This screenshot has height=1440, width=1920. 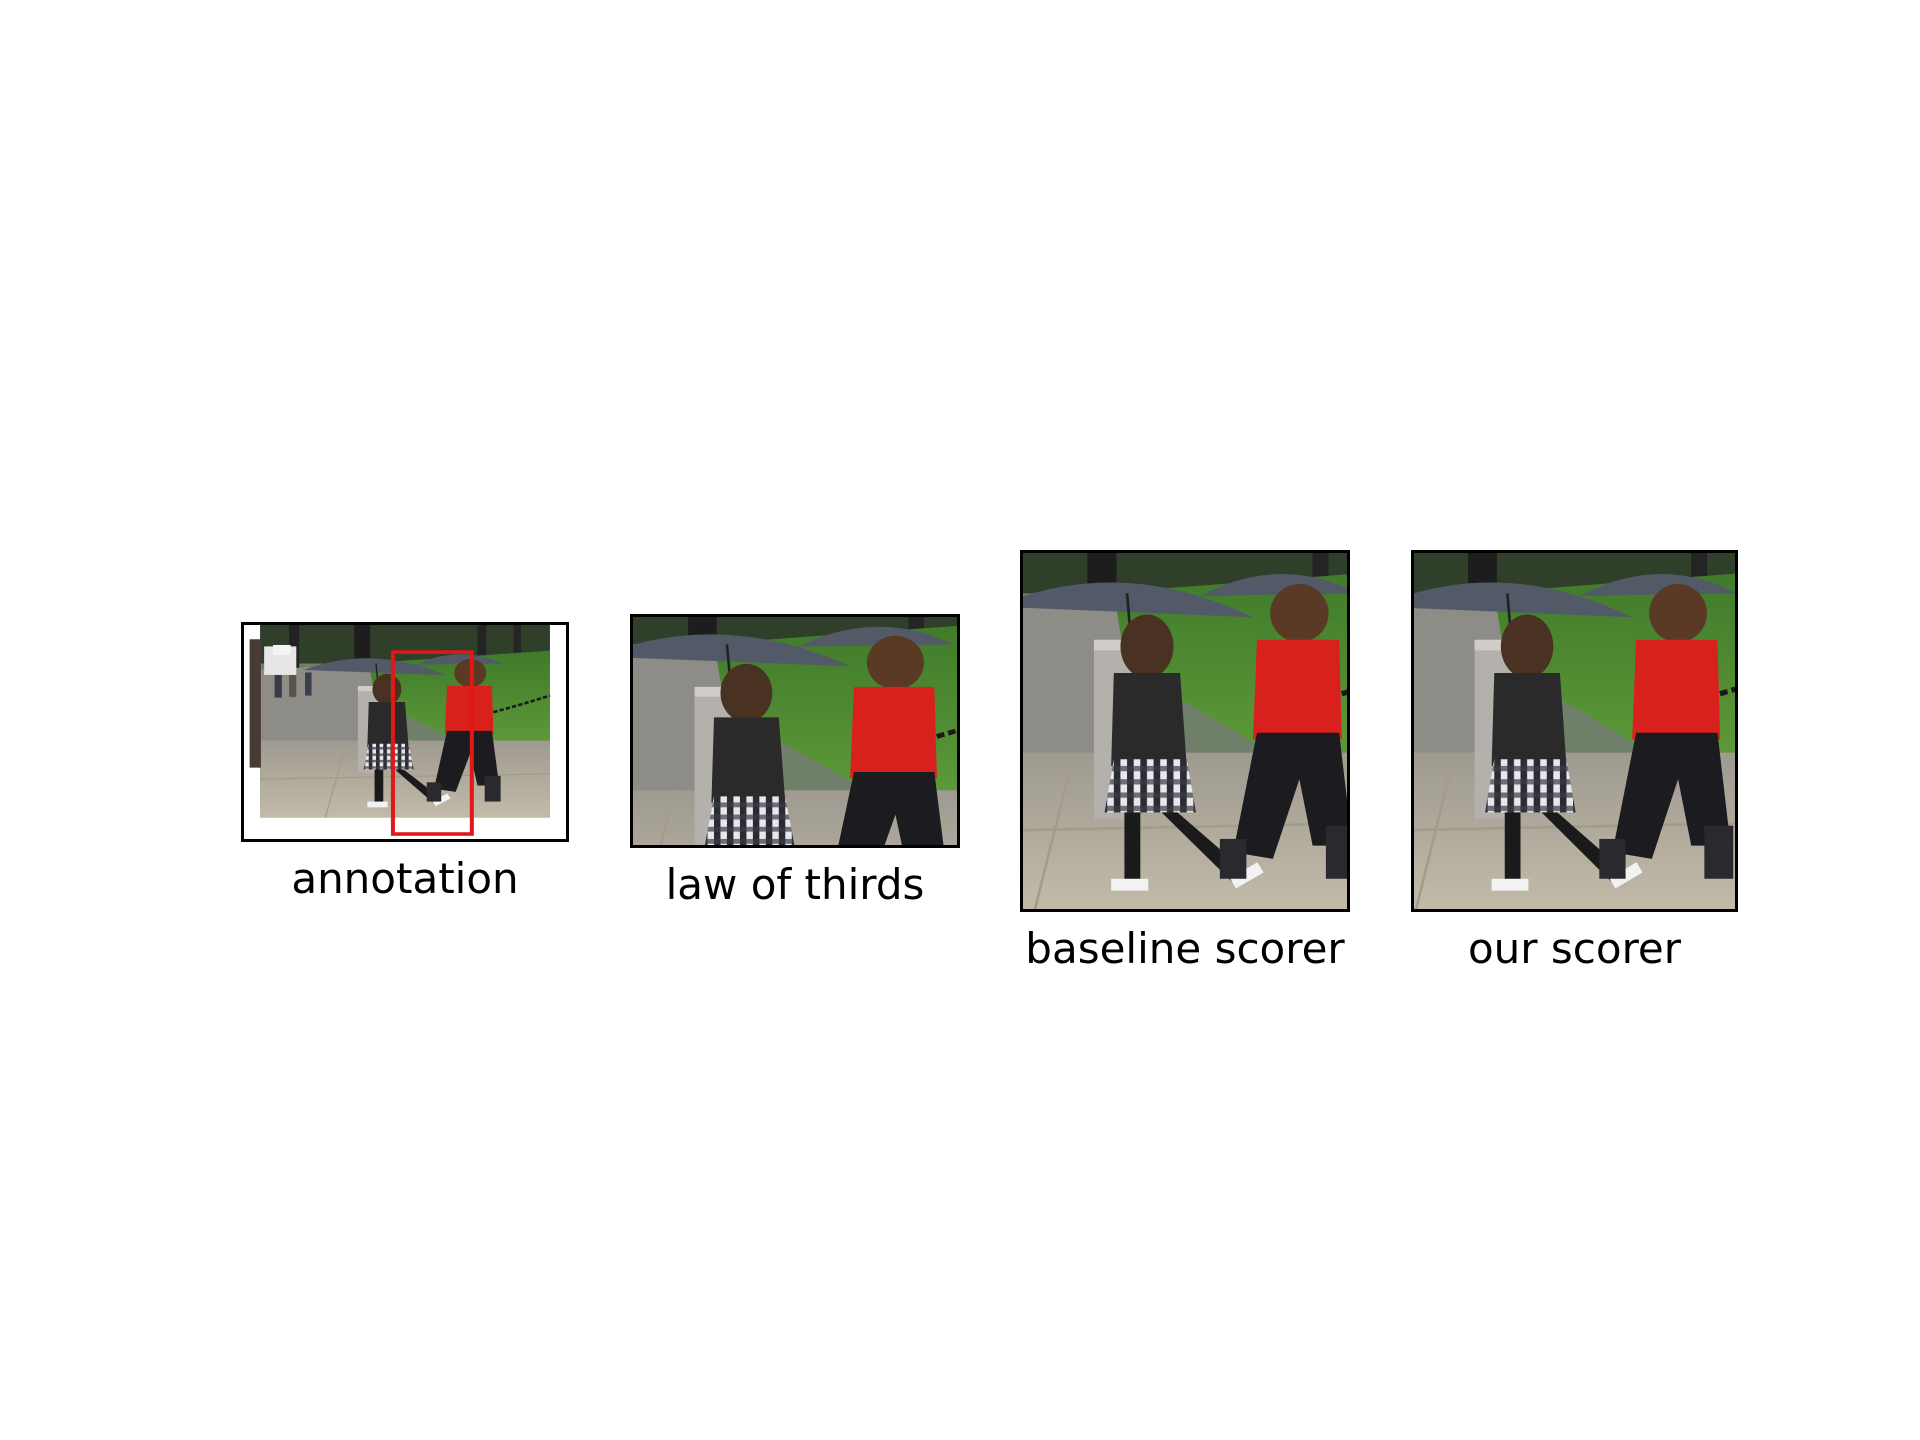 What do you see at coordinates (1574, 949) in the screenshot?
I see `caption-our-scorer: our scorer` at bounding box center [1574, 949].